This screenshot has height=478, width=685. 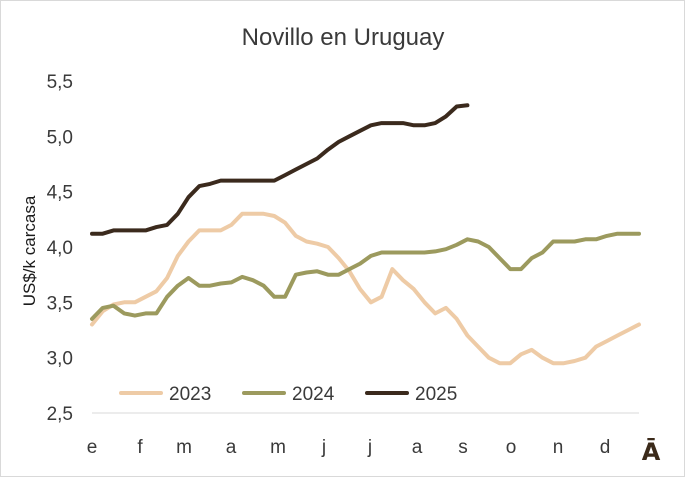 What do you see at coordinates (60, 414) in the screenshot?
I see `y-tick-label: 2,5` at bounding box center [60, 414].